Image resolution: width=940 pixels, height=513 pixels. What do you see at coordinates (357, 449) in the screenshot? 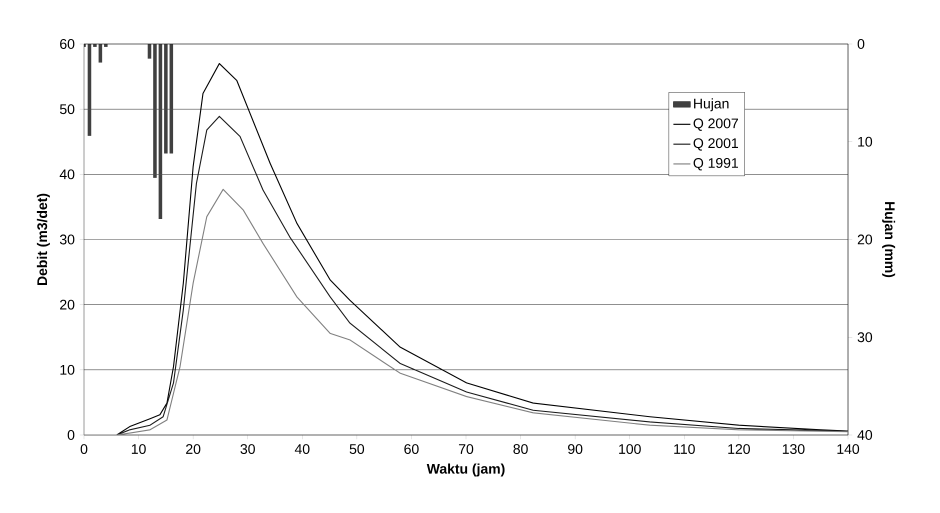
I see `x-tick-label: 50` at bounding box center [357, 449].